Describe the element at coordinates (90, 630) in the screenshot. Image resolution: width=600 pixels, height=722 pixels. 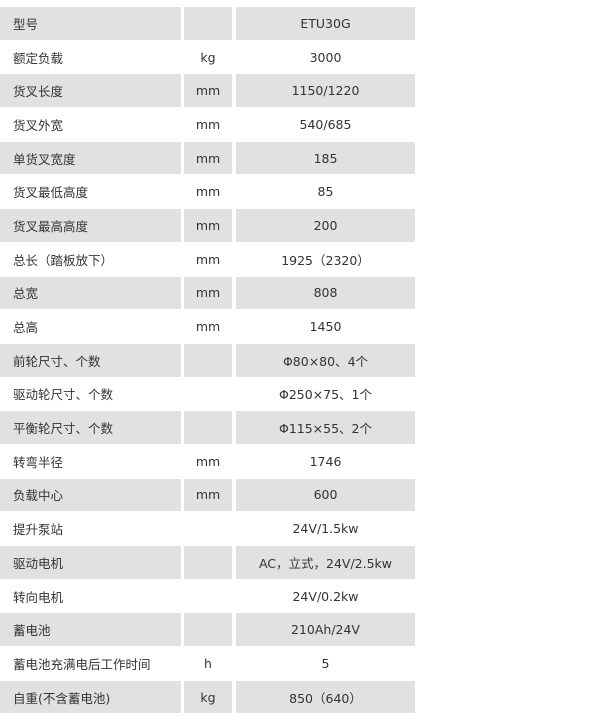
I see `spec-label: 蓄电池` at that location.